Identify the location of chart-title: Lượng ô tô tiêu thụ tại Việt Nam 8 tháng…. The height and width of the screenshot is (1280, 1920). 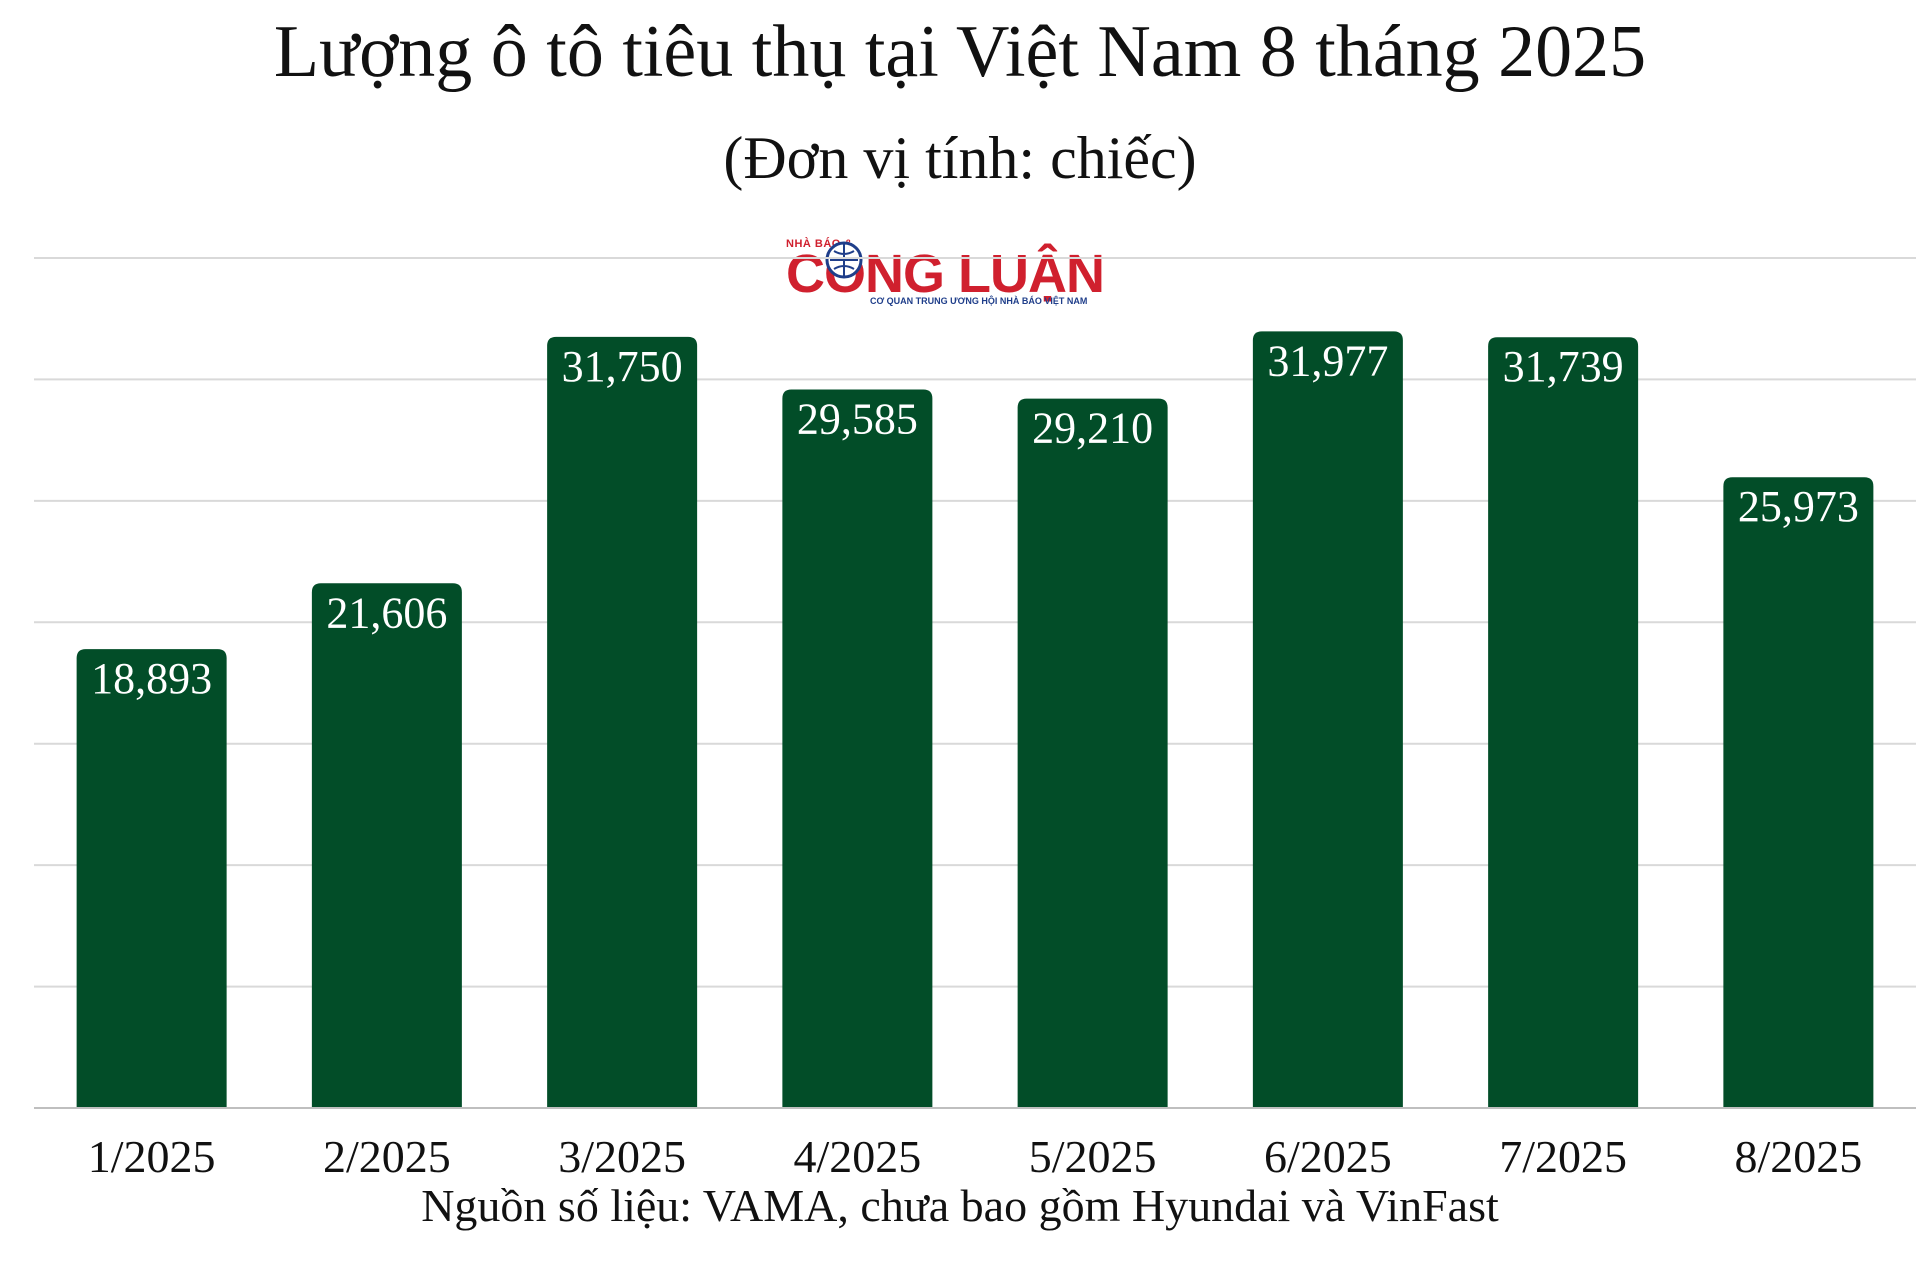
(960, 52).